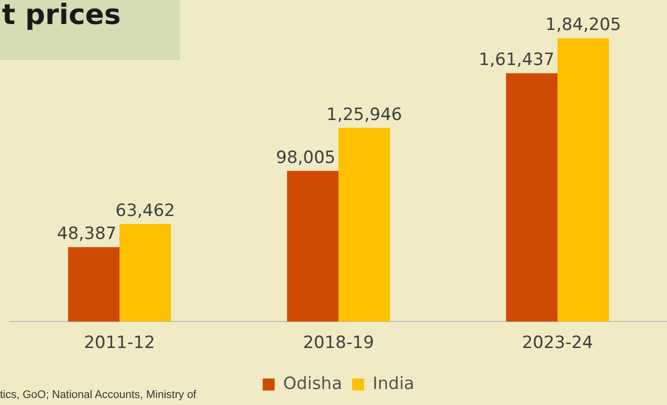  I want to click on chart-title: t prices, so click(90, 30).